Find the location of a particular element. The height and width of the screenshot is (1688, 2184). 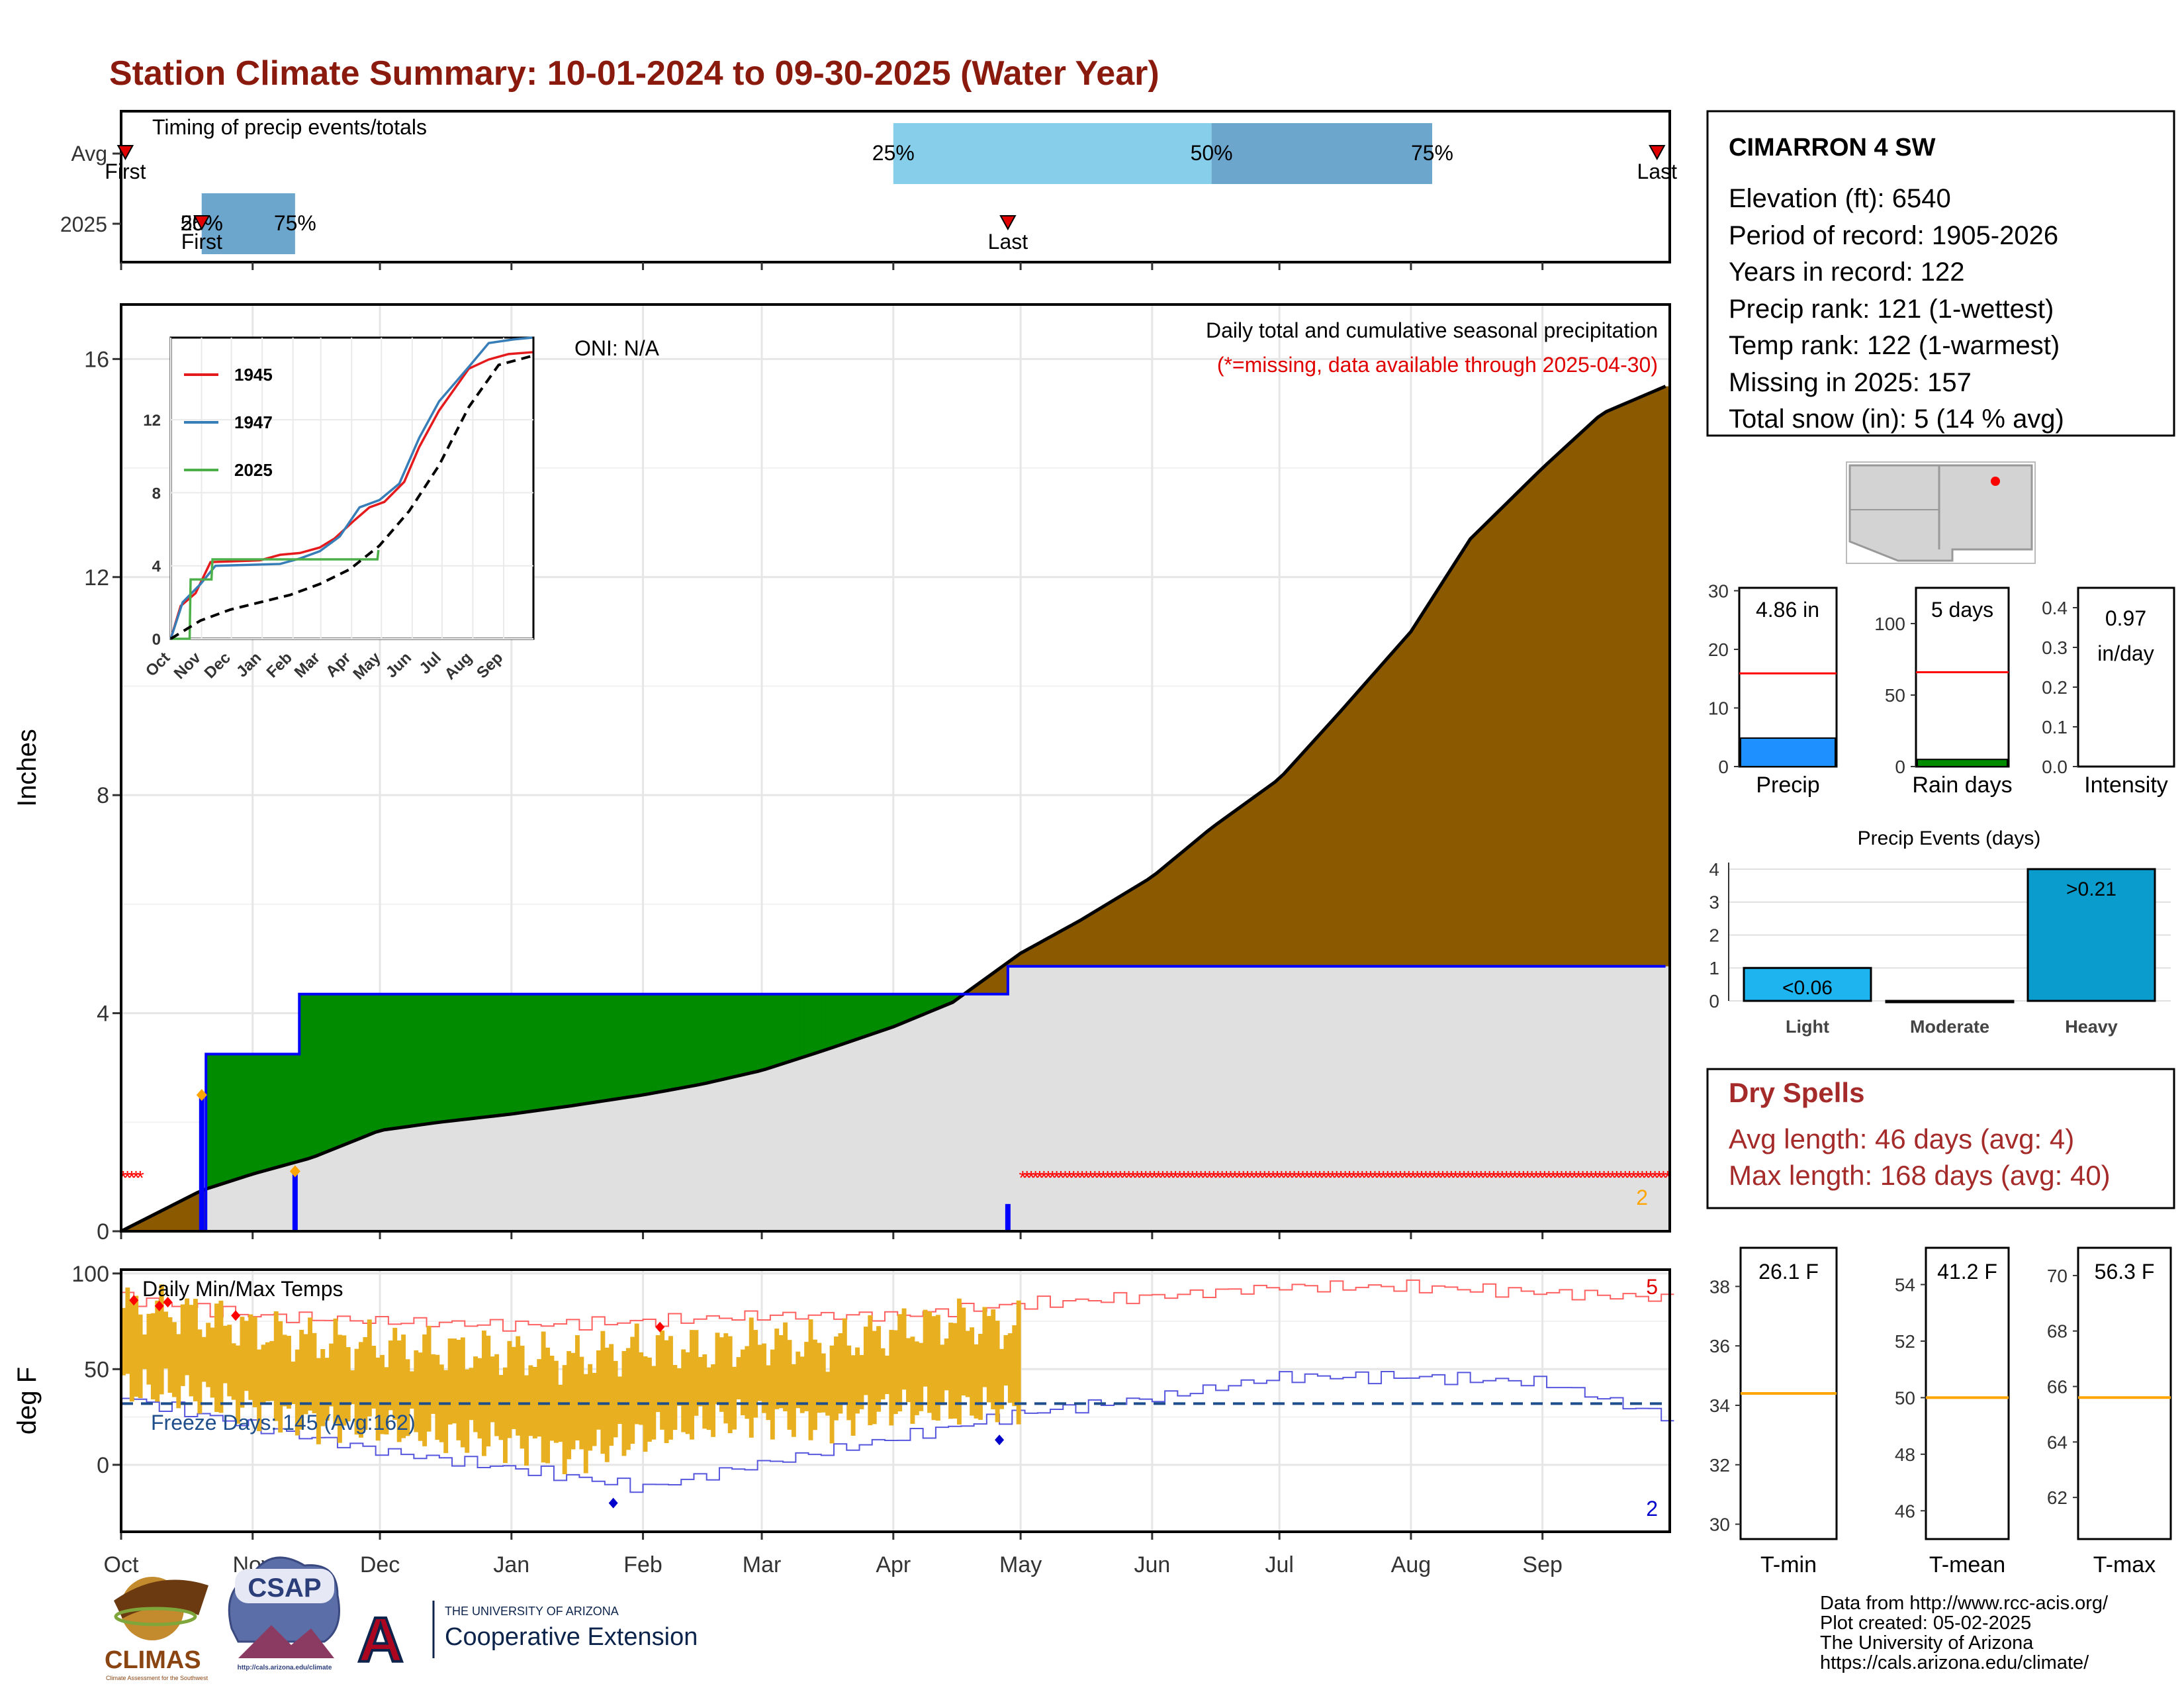

ua-extension: Cooperative Extension is located at coordinates (571, 1637).